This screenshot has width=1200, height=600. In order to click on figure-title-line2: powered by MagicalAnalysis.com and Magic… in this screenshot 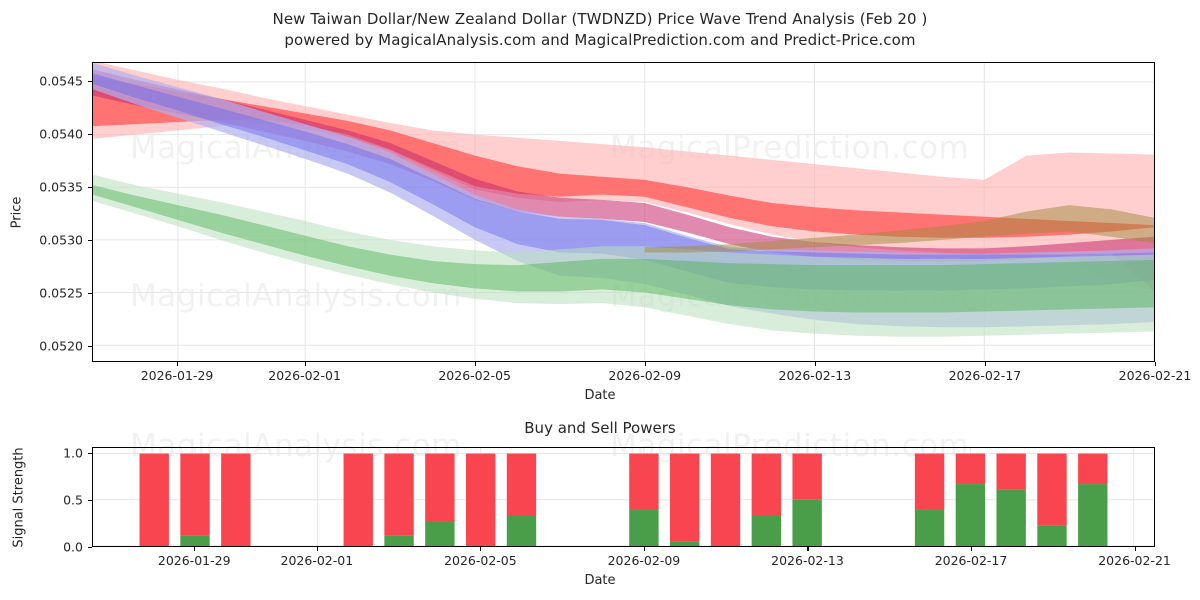, I will do `click(600, 40)`.